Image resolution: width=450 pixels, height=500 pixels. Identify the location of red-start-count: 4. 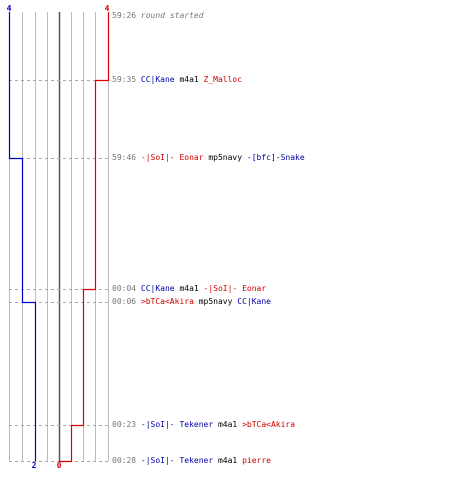
(107, 8).